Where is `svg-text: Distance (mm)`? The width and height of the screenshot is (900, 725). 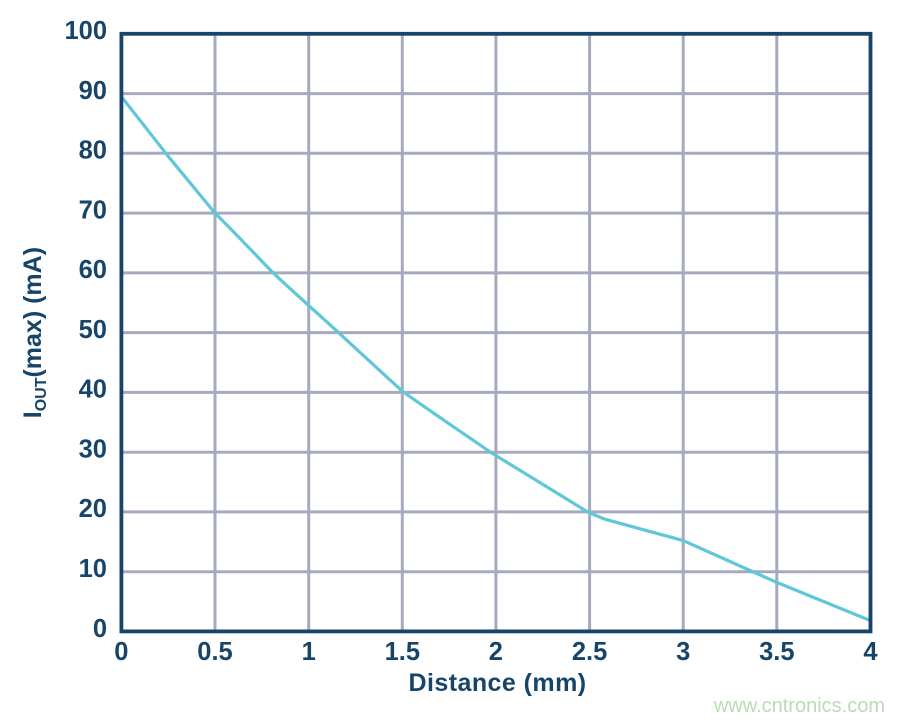
svg-text: Distance (mm) is located at coordinates (497, 683).